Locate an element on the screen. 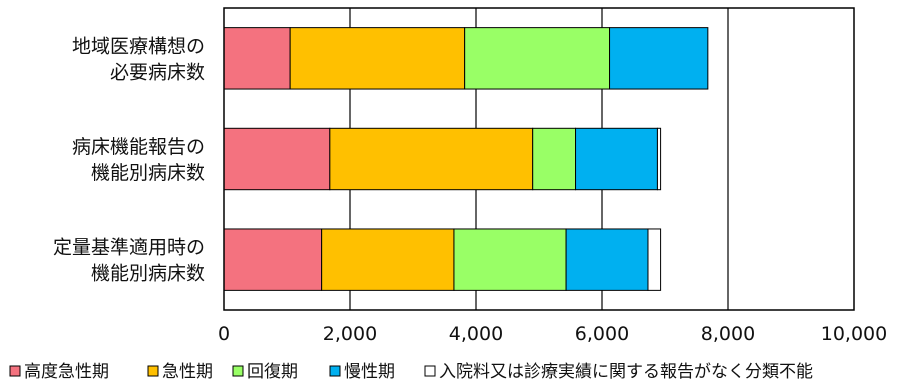 This screenshot has width=905, height=386. category-label-2: 病床機能報告の機能別病床数 is located at coordinates (138, 160).